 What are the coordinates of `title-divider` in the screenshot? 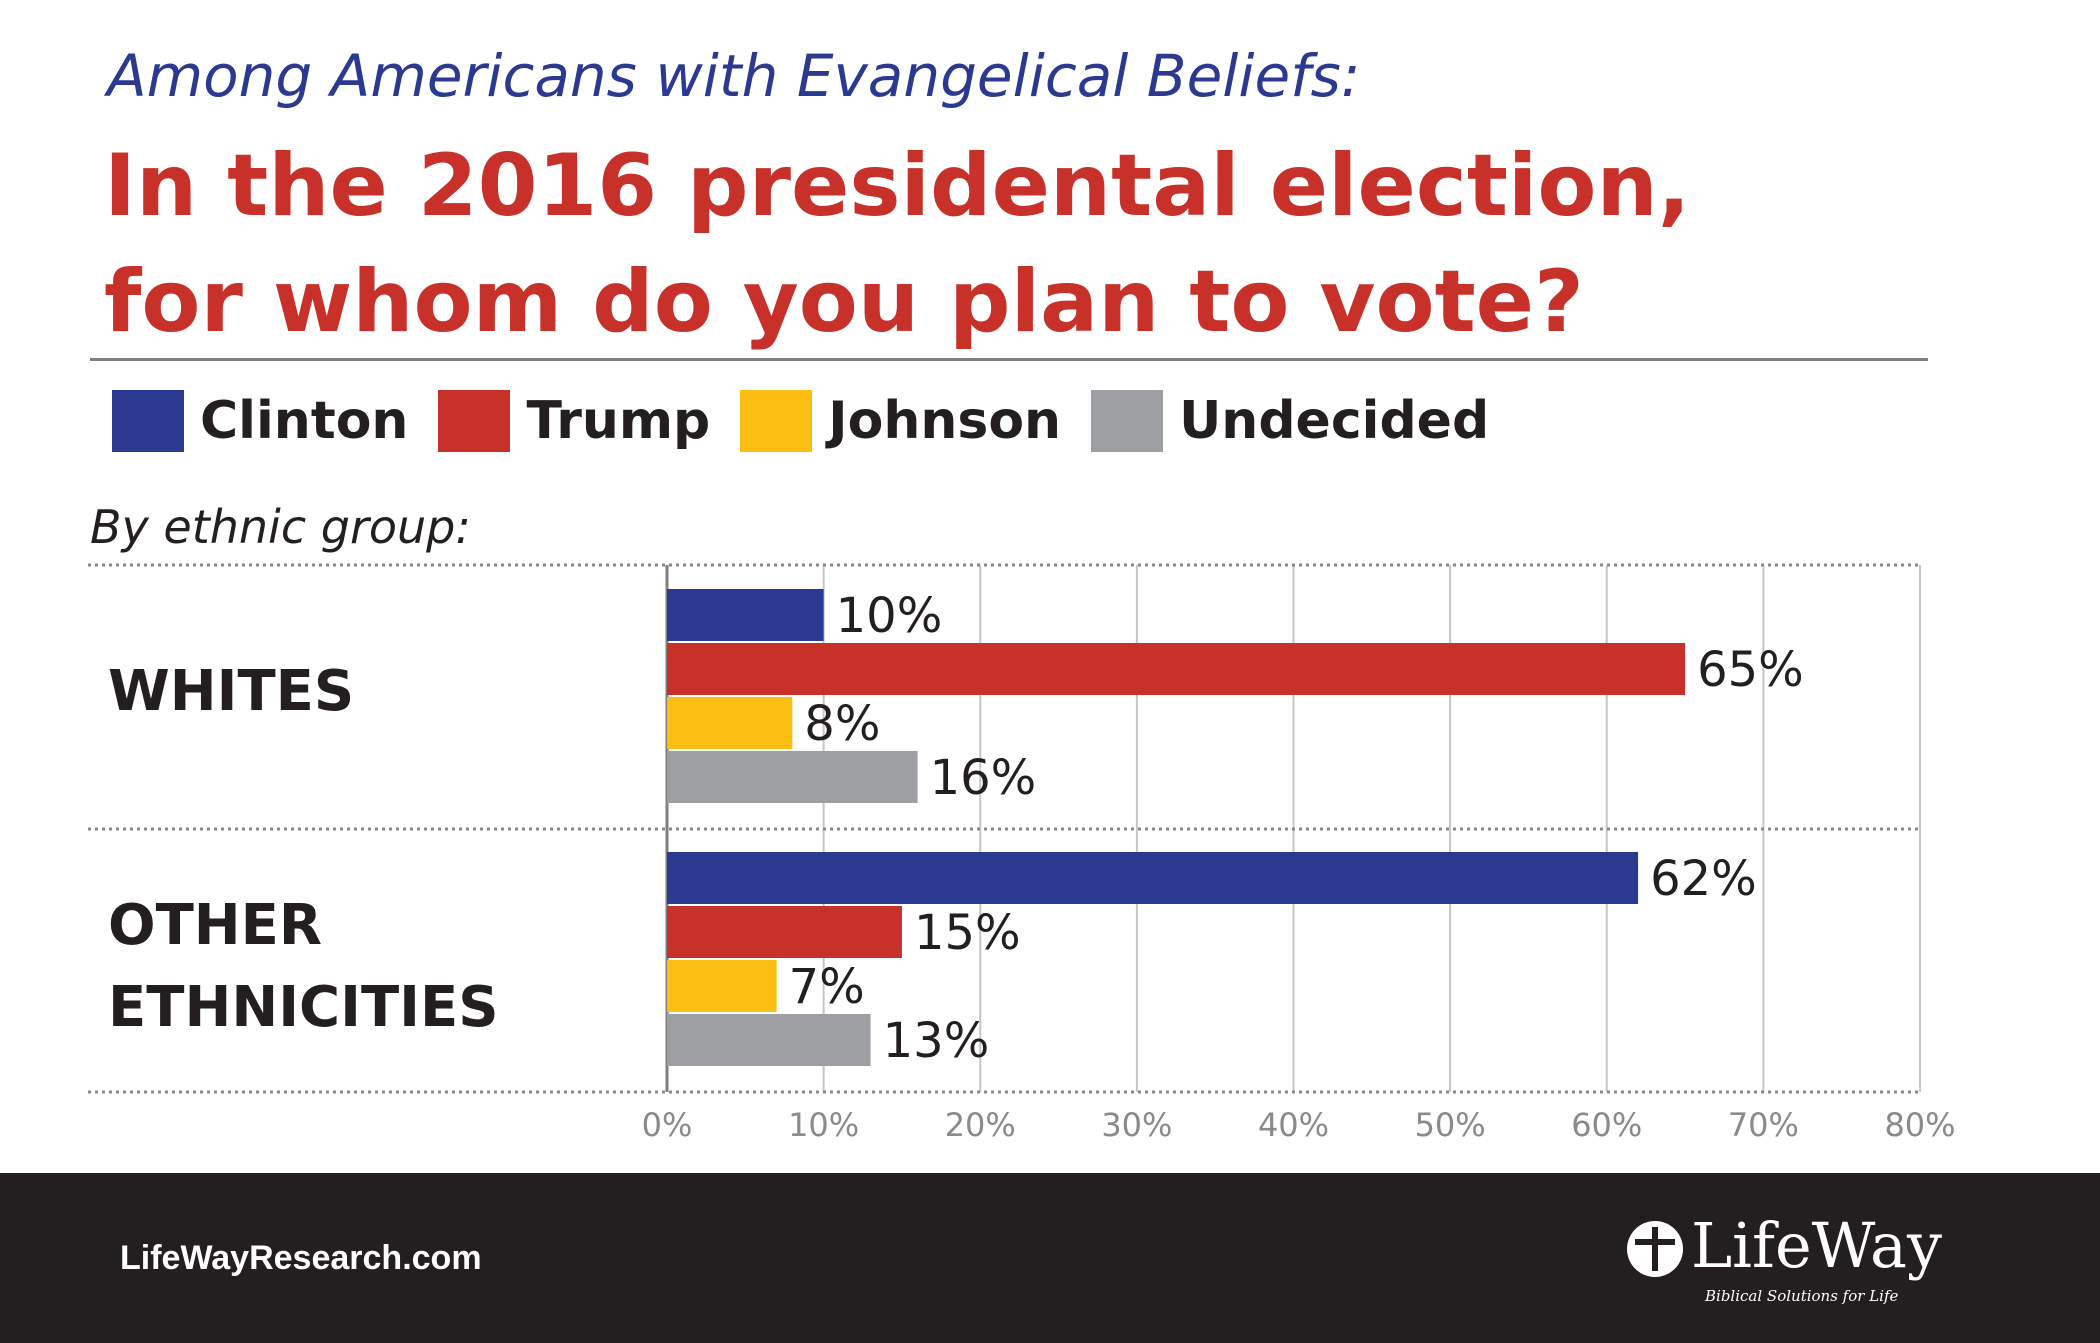 It's located at (1009, 359).